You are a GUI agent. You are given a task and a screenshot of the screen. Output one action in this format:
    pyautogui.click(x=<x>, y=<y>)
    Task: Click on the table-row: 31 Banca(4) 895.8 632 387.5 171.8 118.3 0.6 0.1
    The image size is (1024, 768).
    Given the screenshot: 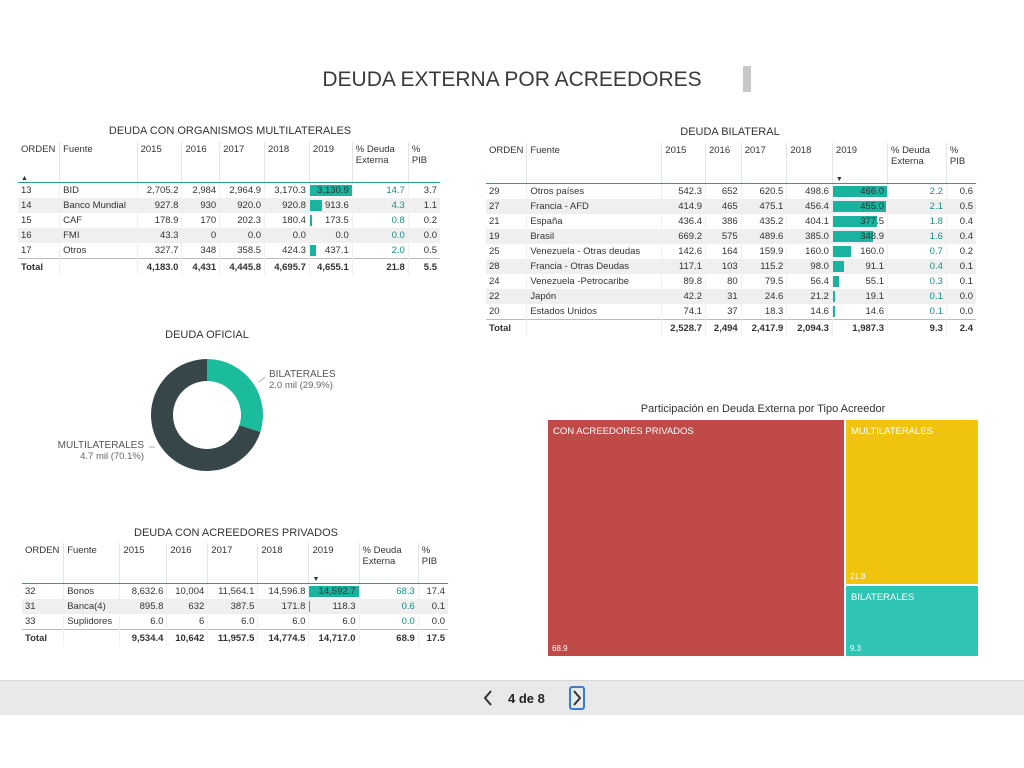 What is the action you would take?
    pyautogui.click(x=235, y=606)
    